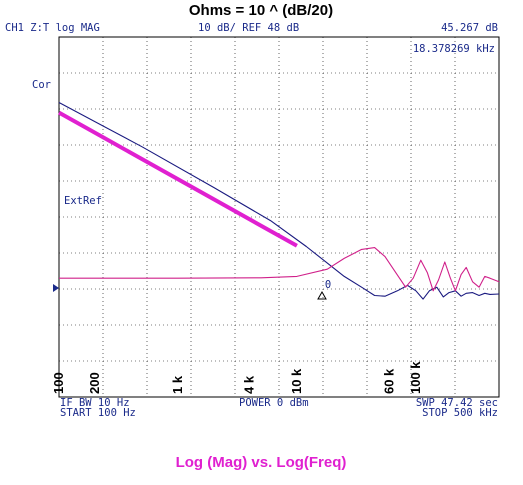  Describe the element at coordinates (454, 49) in the screenshot. I see `marker-freq-readout: 18.378269 kHz` at that location.